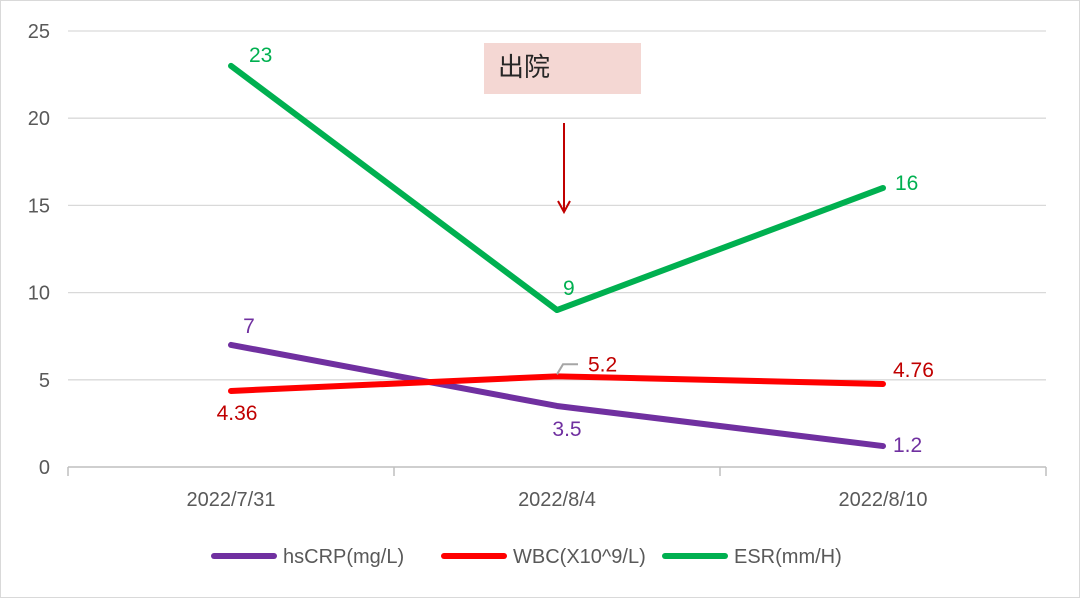 This screenshot has height=598, width=1080. What do you see at coordinates (906, 183) in the screenshot?
I see `data-label-esr-mm-h-2: 16` at bounding box center [906, 183].